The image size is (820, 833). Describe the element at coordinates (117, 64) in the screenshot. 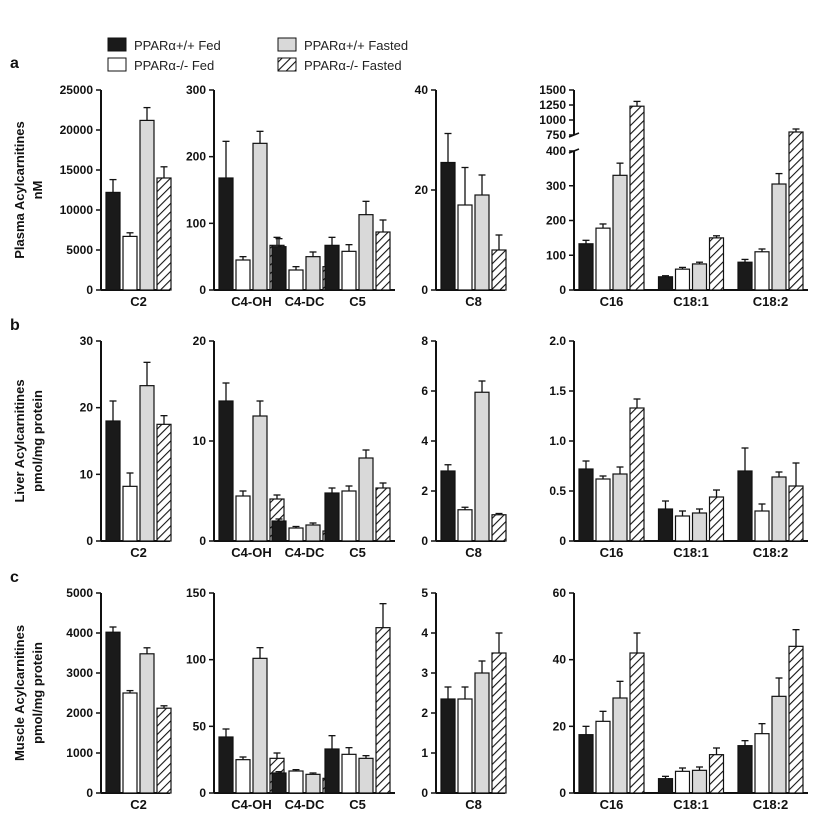

I see `legend-swatch-fed-ko` at that location.